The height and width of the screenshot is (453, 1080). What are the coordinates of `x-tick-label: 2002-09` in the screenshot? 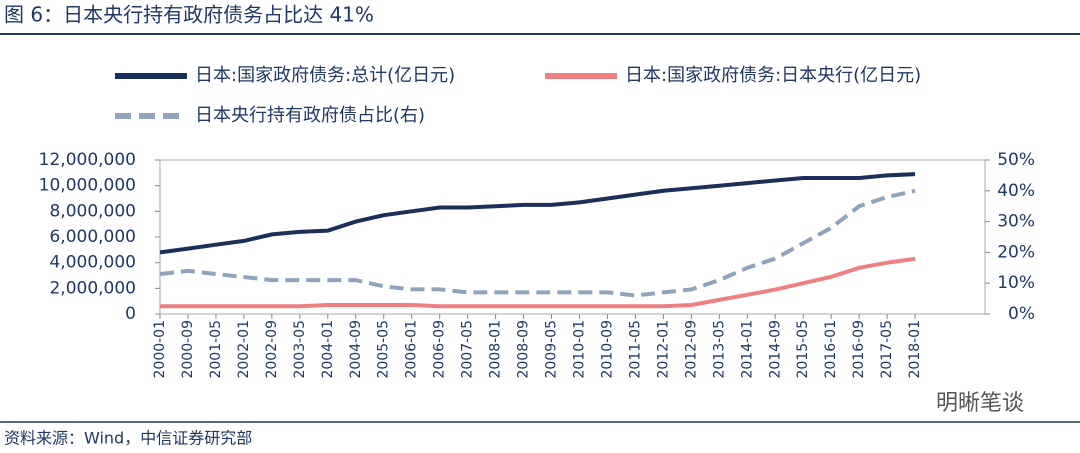 It's located at (272, 349).